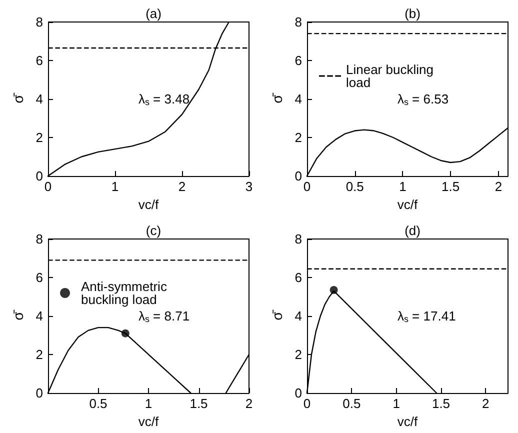 The width and height of the screenshot is (518, 433). Describe the element at coordinates (412, 230) in the screenshot. I see `chart-title: (d)` at that location.